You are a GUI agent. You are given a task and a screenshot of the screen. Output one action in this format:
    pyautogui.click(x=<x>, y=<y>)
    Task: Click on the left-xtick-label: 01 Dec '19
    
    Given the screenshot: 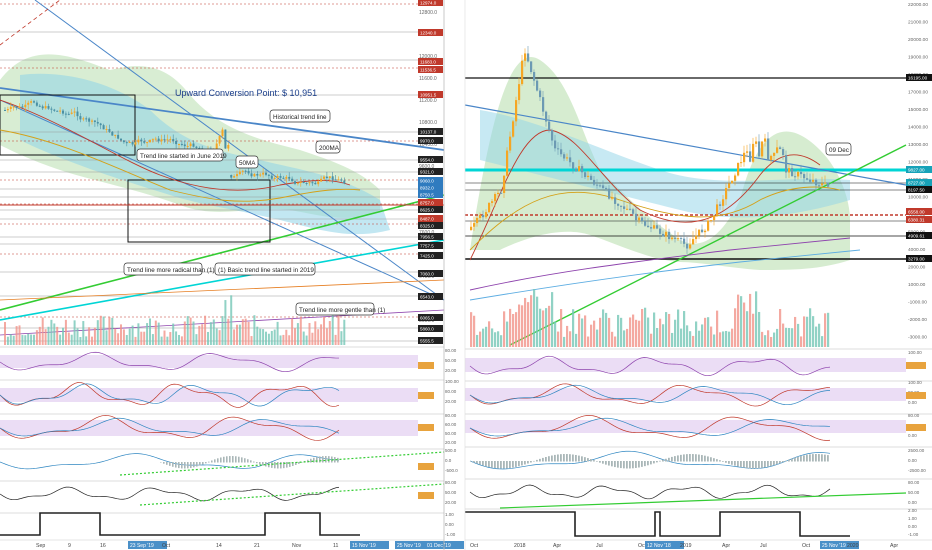 What is the action you would take?
    pyautogui.click(x=439, y=546)
    